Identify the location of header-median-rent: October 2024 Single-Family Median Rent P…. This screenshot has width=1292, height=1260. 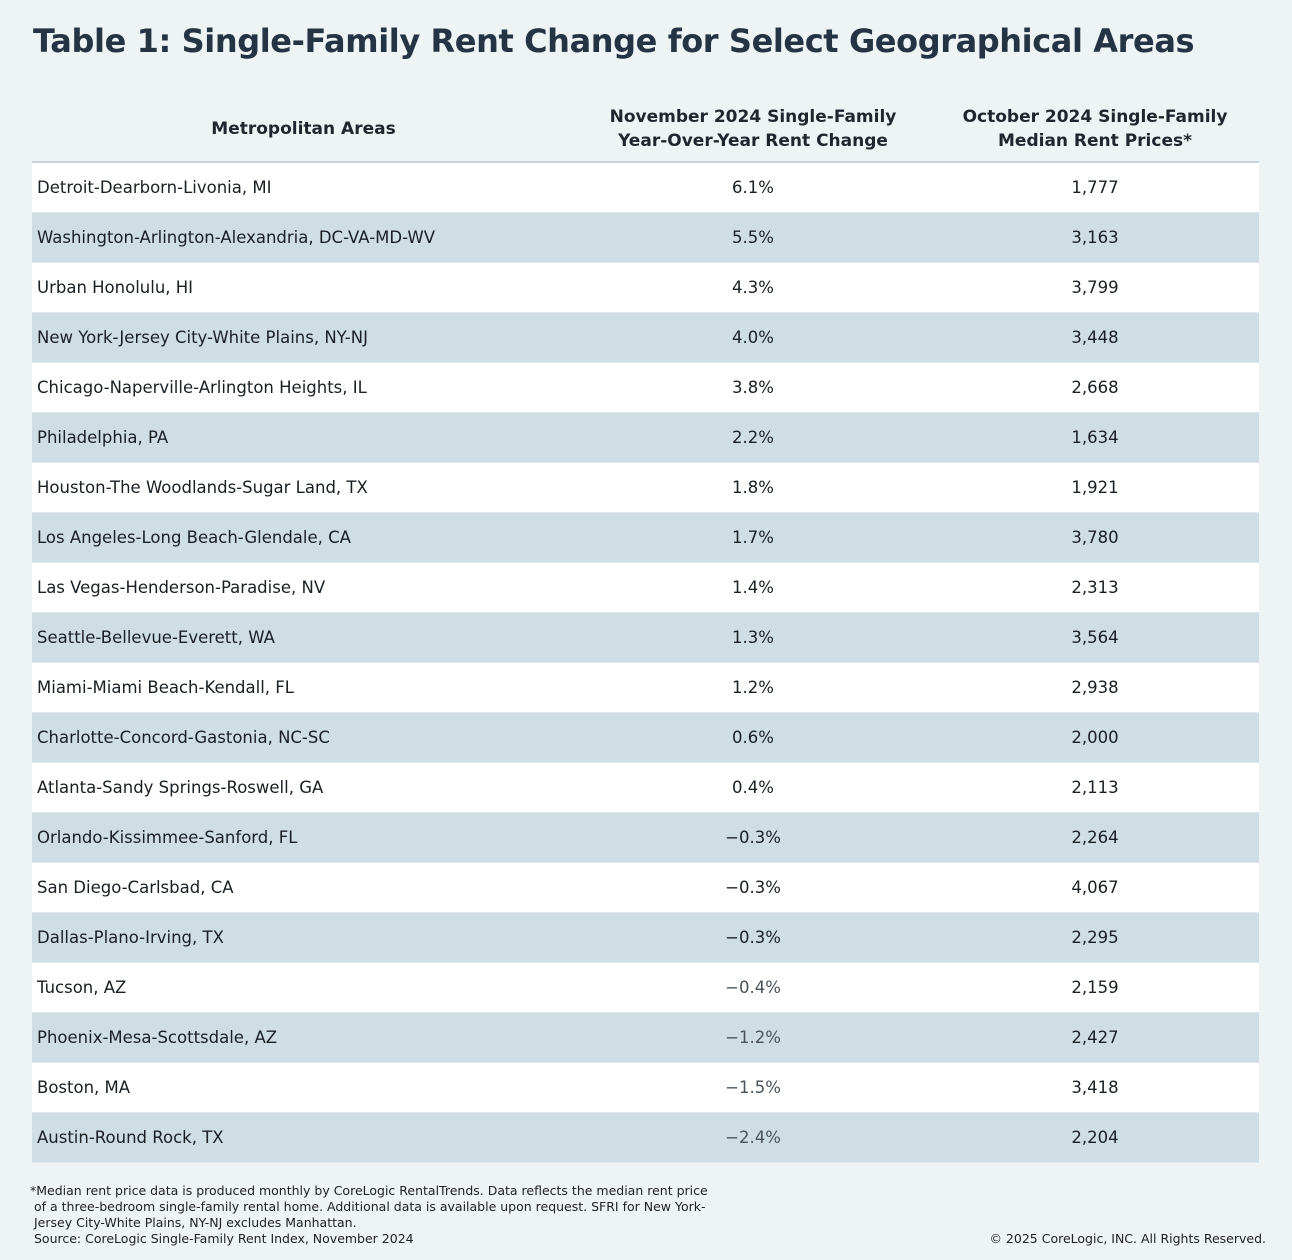
(1095, 130).